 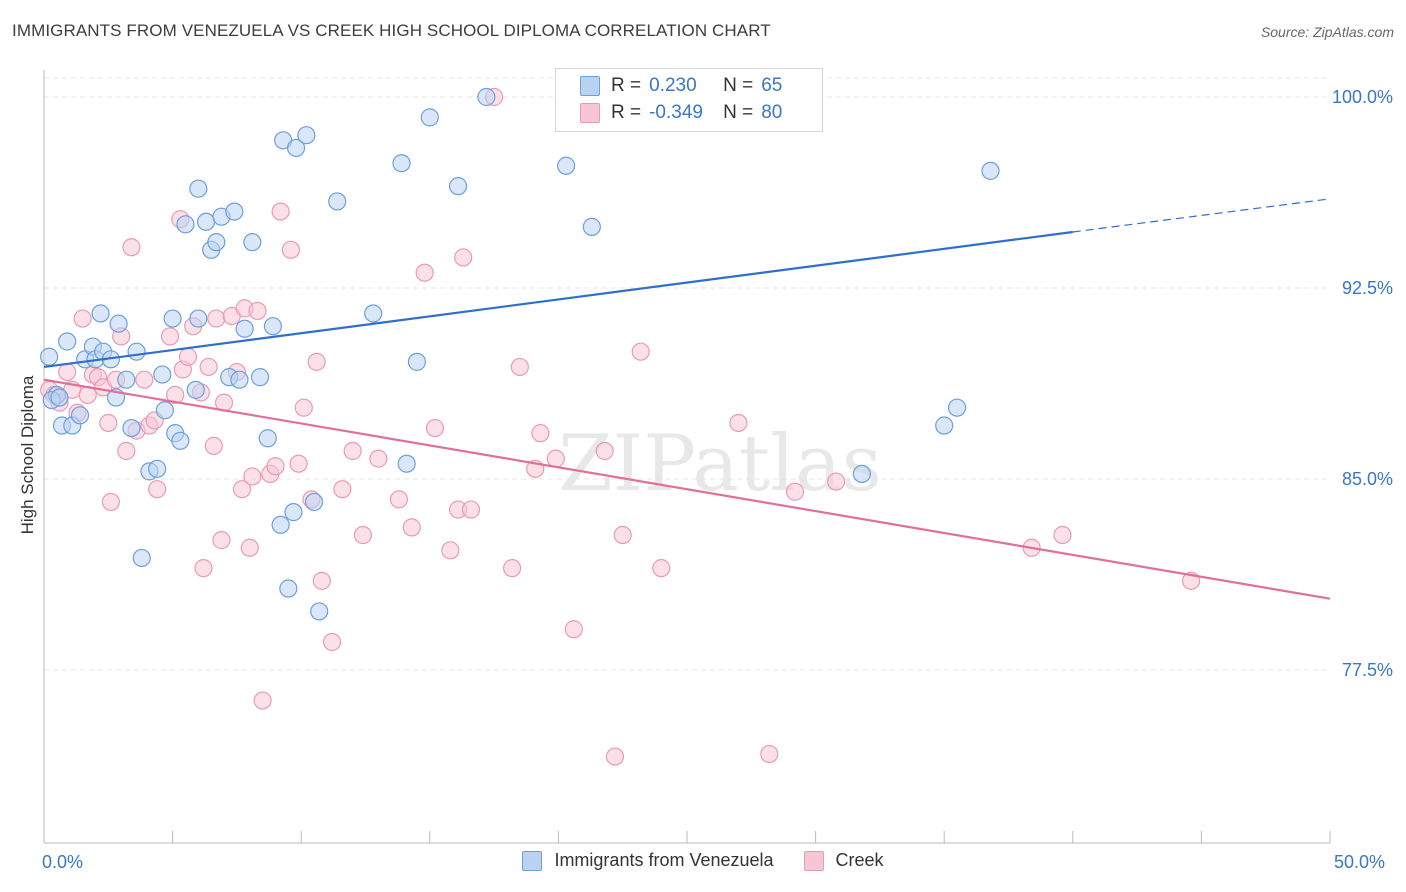 What do you see at coordinates (772, 85) in the screenshot?
I see `legend-n-value: 65` at bounding box center [772, 85].